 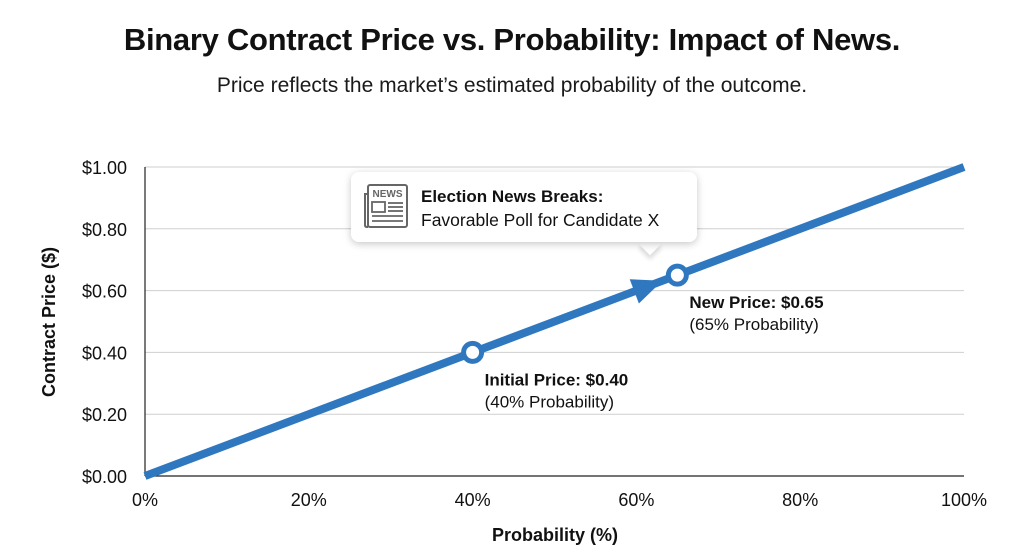 What do you see at coordinates (636, 500) in the screenshot?
I see `x-tick-label: 60%` at bounding box center [636, 500].